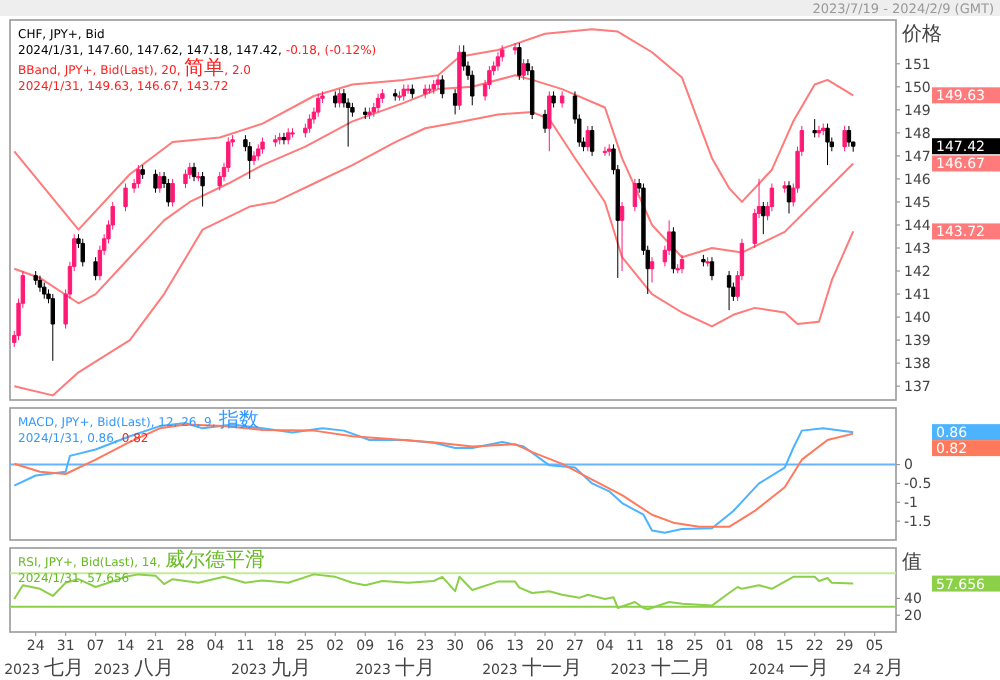 The width and height of the screenshot is (1000, 680). I want to click on y-axis-title: 价格, so click(921, 34).